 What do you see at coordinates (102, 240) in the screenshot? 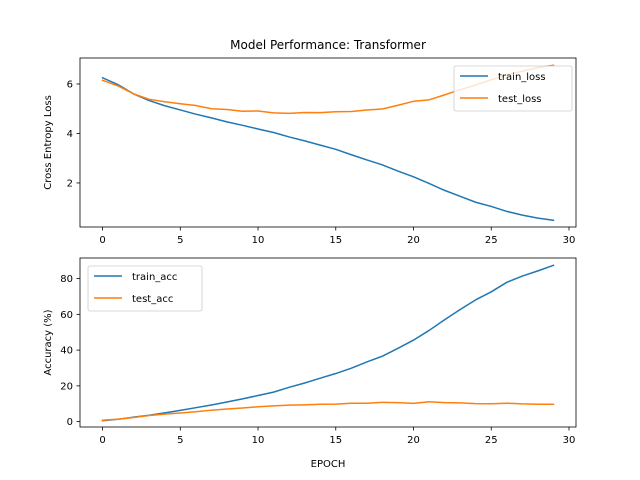
I see `loss-x-tick-label: 0` at bounding box center [102, 240].